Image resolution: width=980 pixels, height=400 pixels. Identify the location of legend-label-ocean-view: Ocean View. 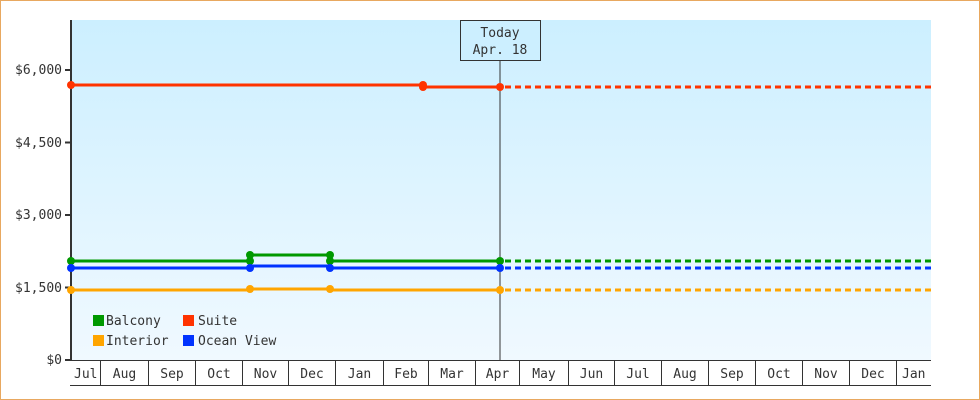
(237, 341).